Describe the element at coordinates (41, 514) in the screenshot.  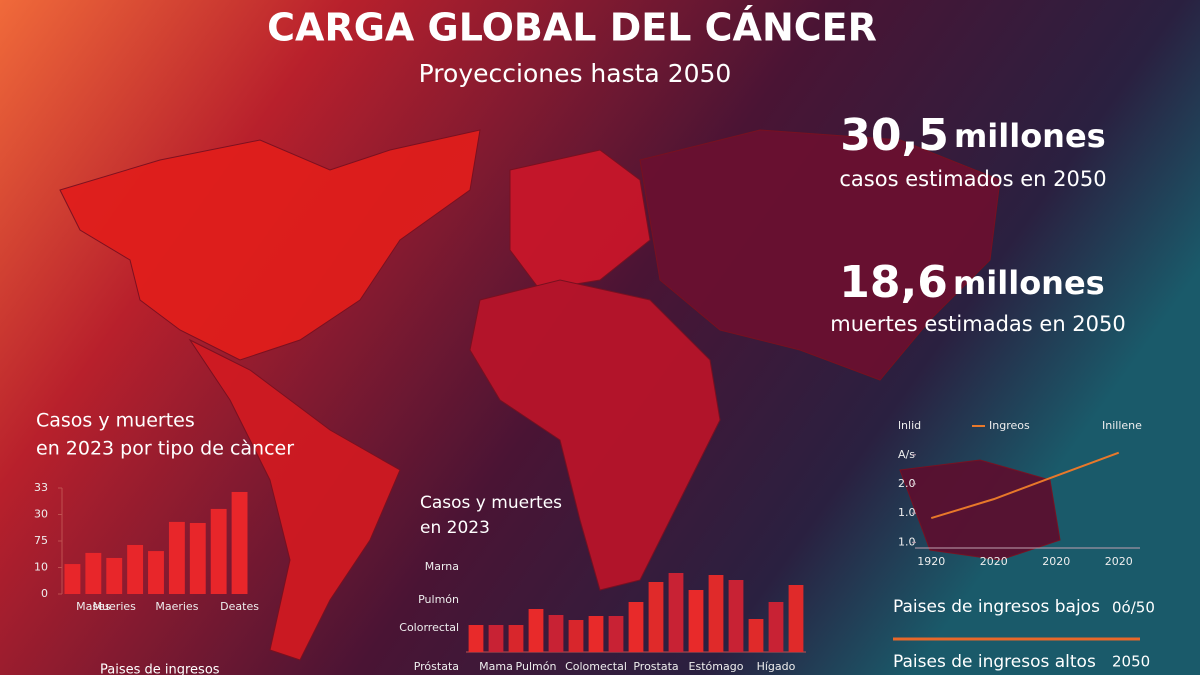
I see `y-tick-label: 30` at that location.